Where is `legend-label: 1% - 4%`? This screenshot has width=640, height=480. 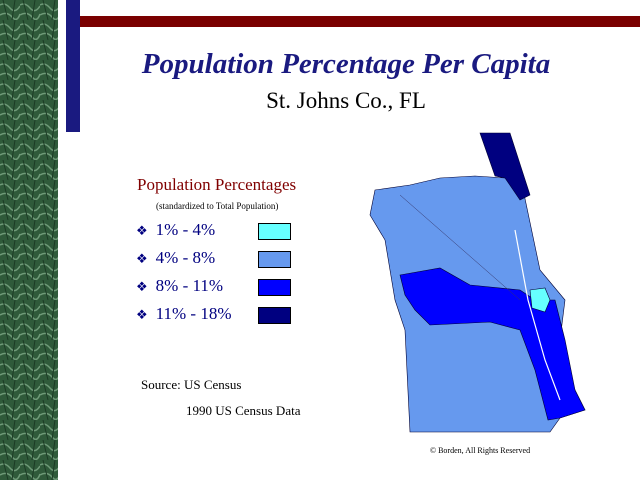
legend-label: 1% - 4% is located at coordinates (185, 229).